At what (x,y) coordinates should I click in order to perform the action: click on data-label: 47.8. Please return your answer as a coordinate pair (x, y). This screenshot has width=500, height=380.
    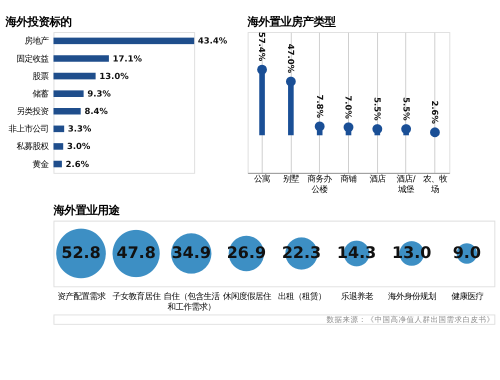
    Looking at the image, I should click on (136, 252).